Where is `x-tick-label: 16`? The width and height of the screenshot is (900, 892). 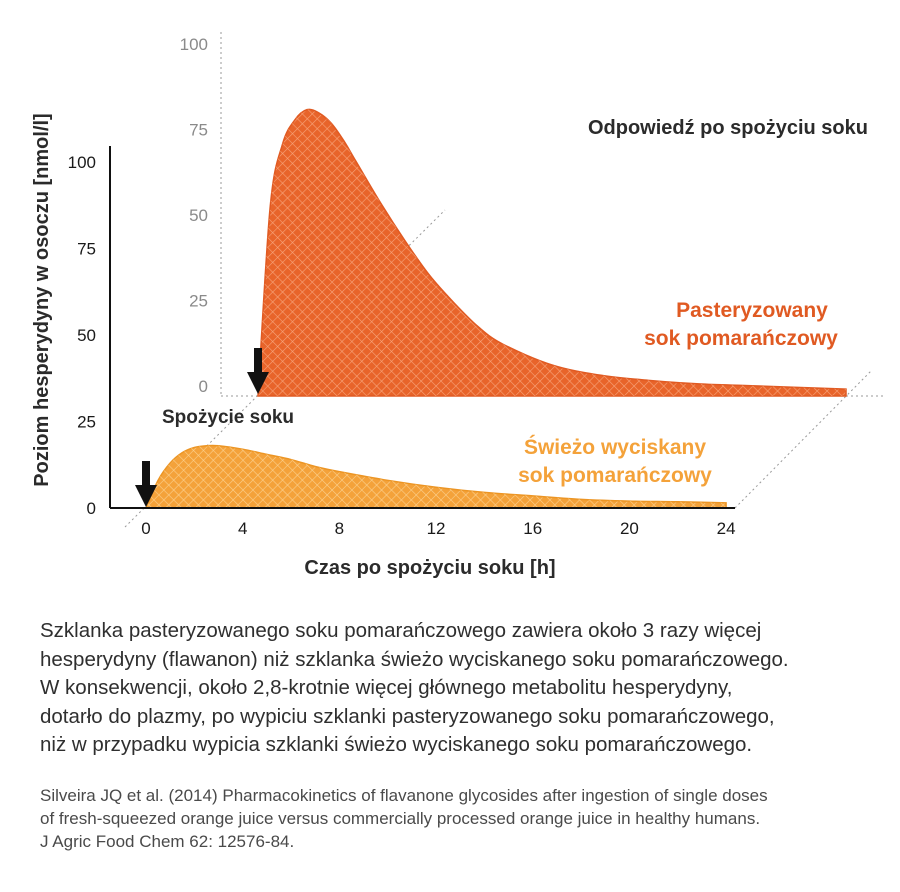
x-tick-label: 16 is located at coordinates (532, 528).